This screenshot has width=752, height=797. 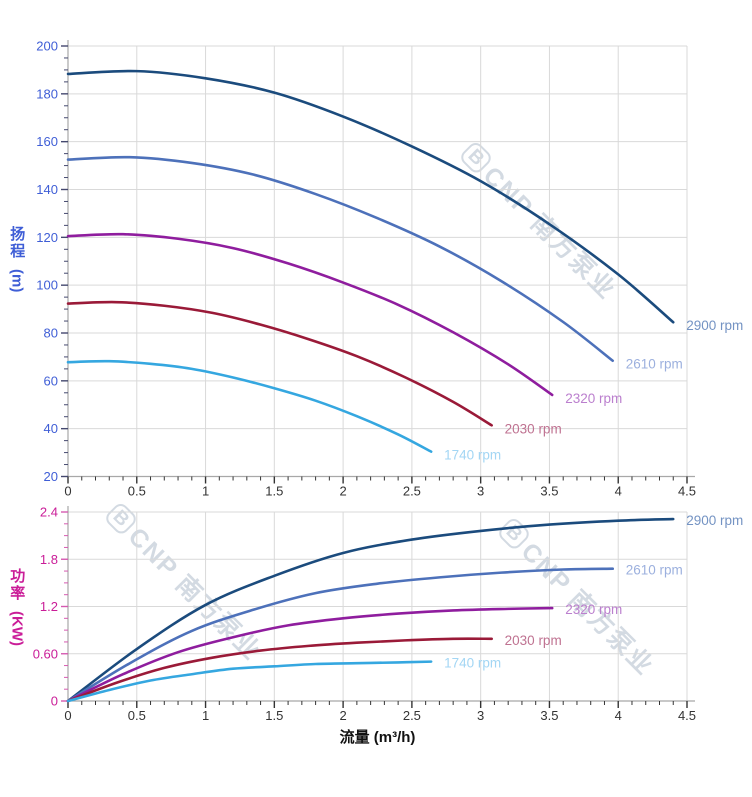 What do you see at coordinates (593, 398) in the screenshot?
I see `head-curve-chart-curve-label-2320-rpm: 2320 rpm` at bounding box center [593, 398].